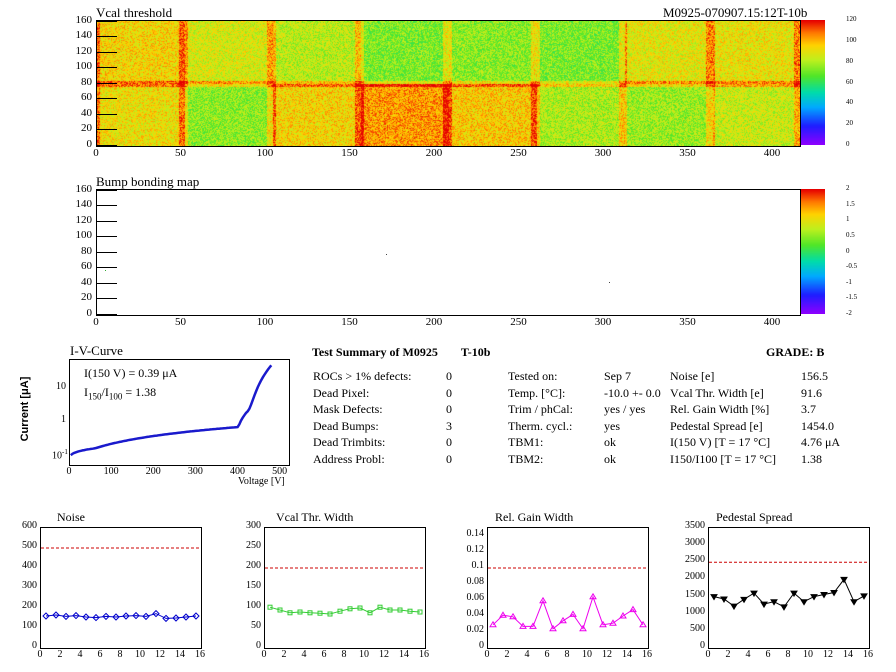 Image resolution: width=896 pixels, height=672 pixels. What do you see at coordinates (86, 250) in the screenshot?
I see `map2-ytick: 80` at bounding box center [86, 250].